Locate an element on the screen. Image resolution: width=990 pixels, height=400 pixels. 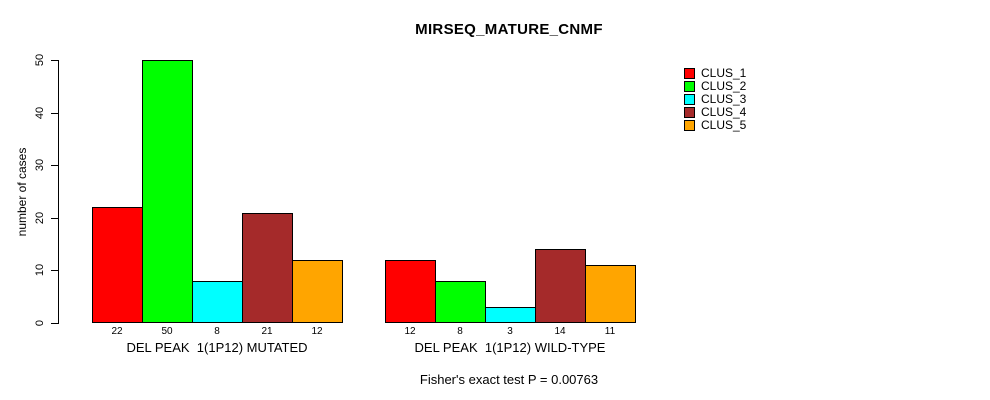
y-tick-label: 30 is located at coordinates (40, 165).